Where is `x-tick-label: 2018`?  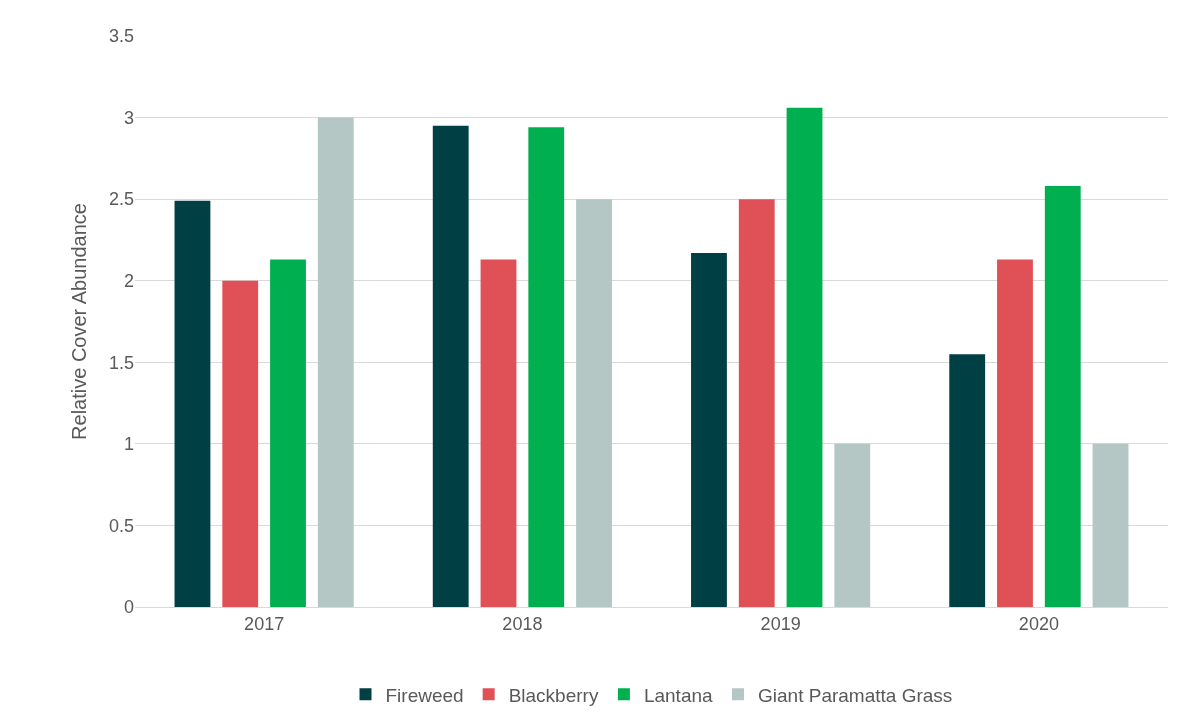
x-tick-label: 2018 is located at coordinates (522, 623).